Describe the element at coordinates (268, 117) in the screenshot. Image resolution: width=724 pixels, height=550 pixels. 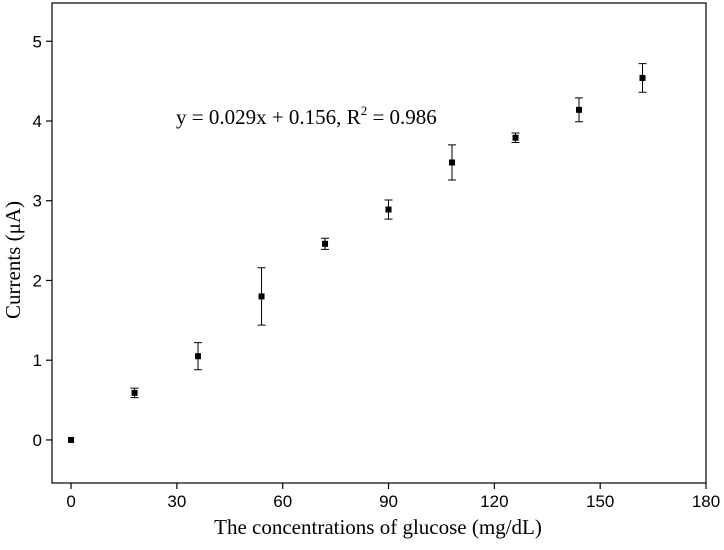
I see `annotation-text: y = 0.029x + 0.156, R` at that location.